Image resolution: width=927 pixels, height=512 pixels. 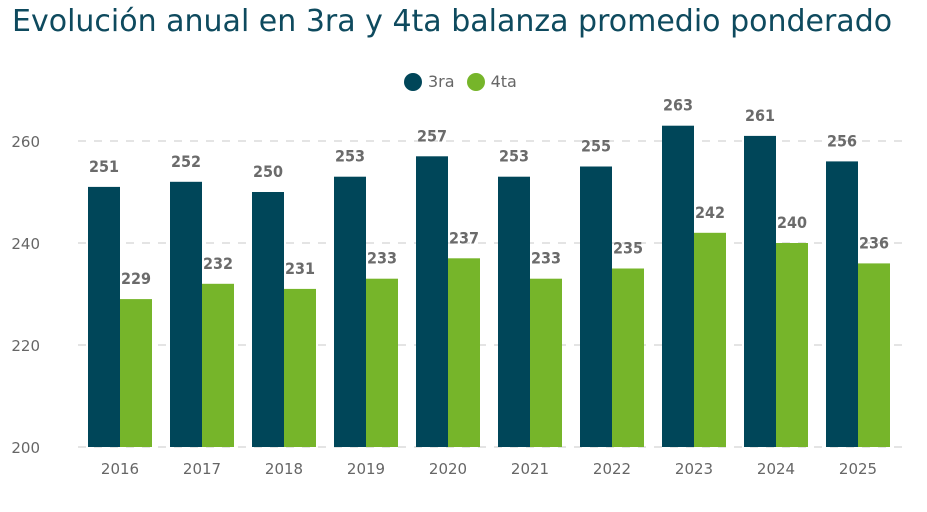 I want to click on x-tick-label: 2020, so click(x=448, y=469).